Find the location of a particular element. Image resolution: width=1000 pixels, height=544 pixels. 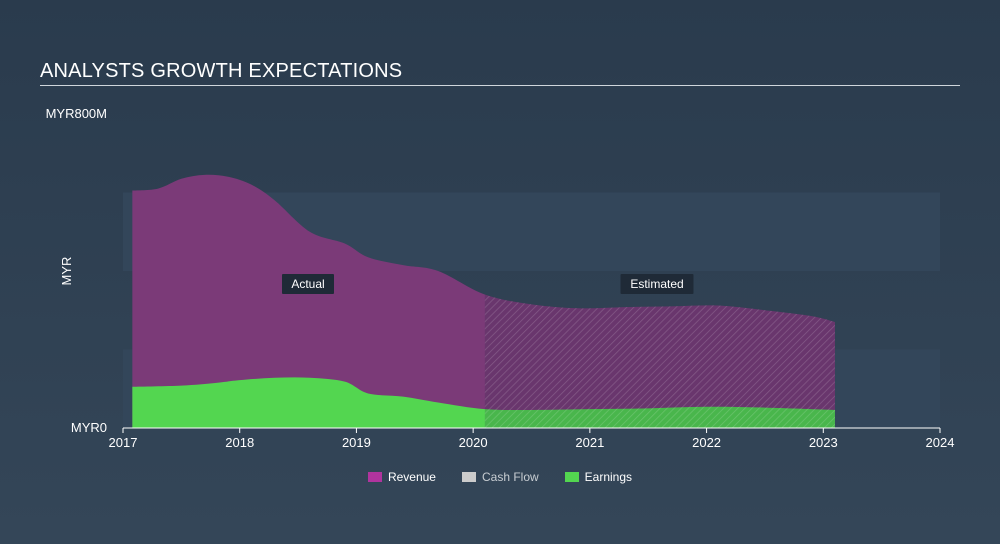

legend-swatch-cash-flow is located at coordinates (468, 477).